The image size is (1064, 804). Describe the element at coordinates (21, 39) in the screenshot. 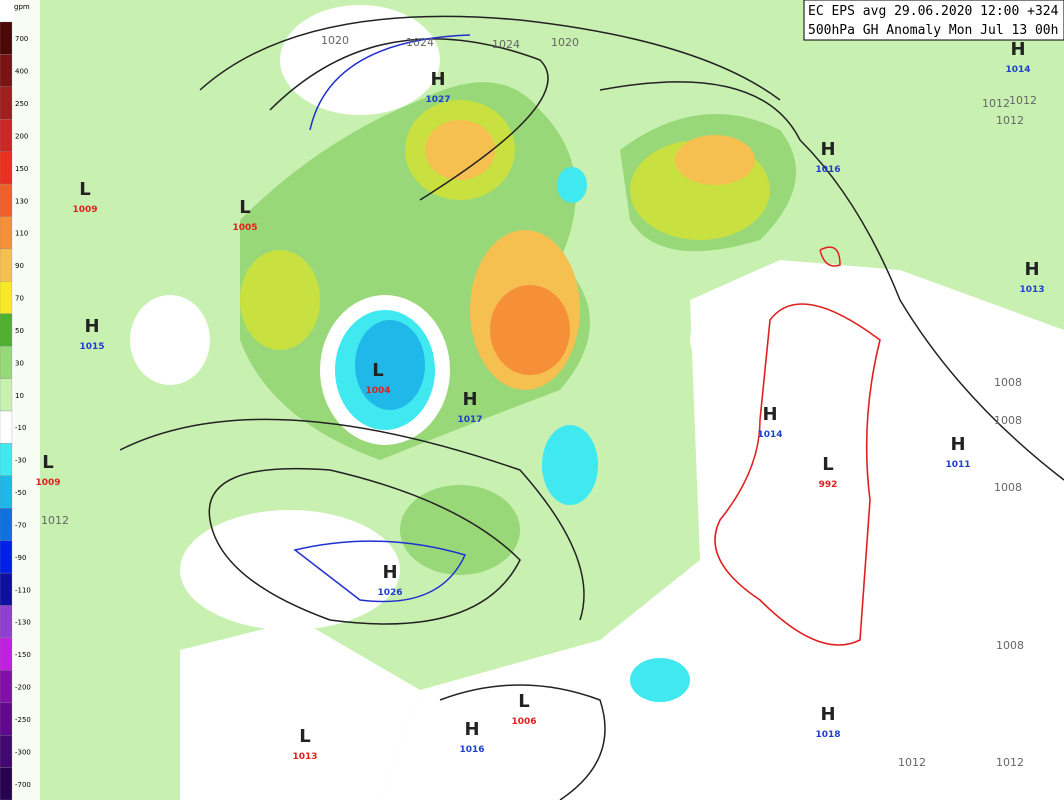

I see `legend-label: 700` at that location.